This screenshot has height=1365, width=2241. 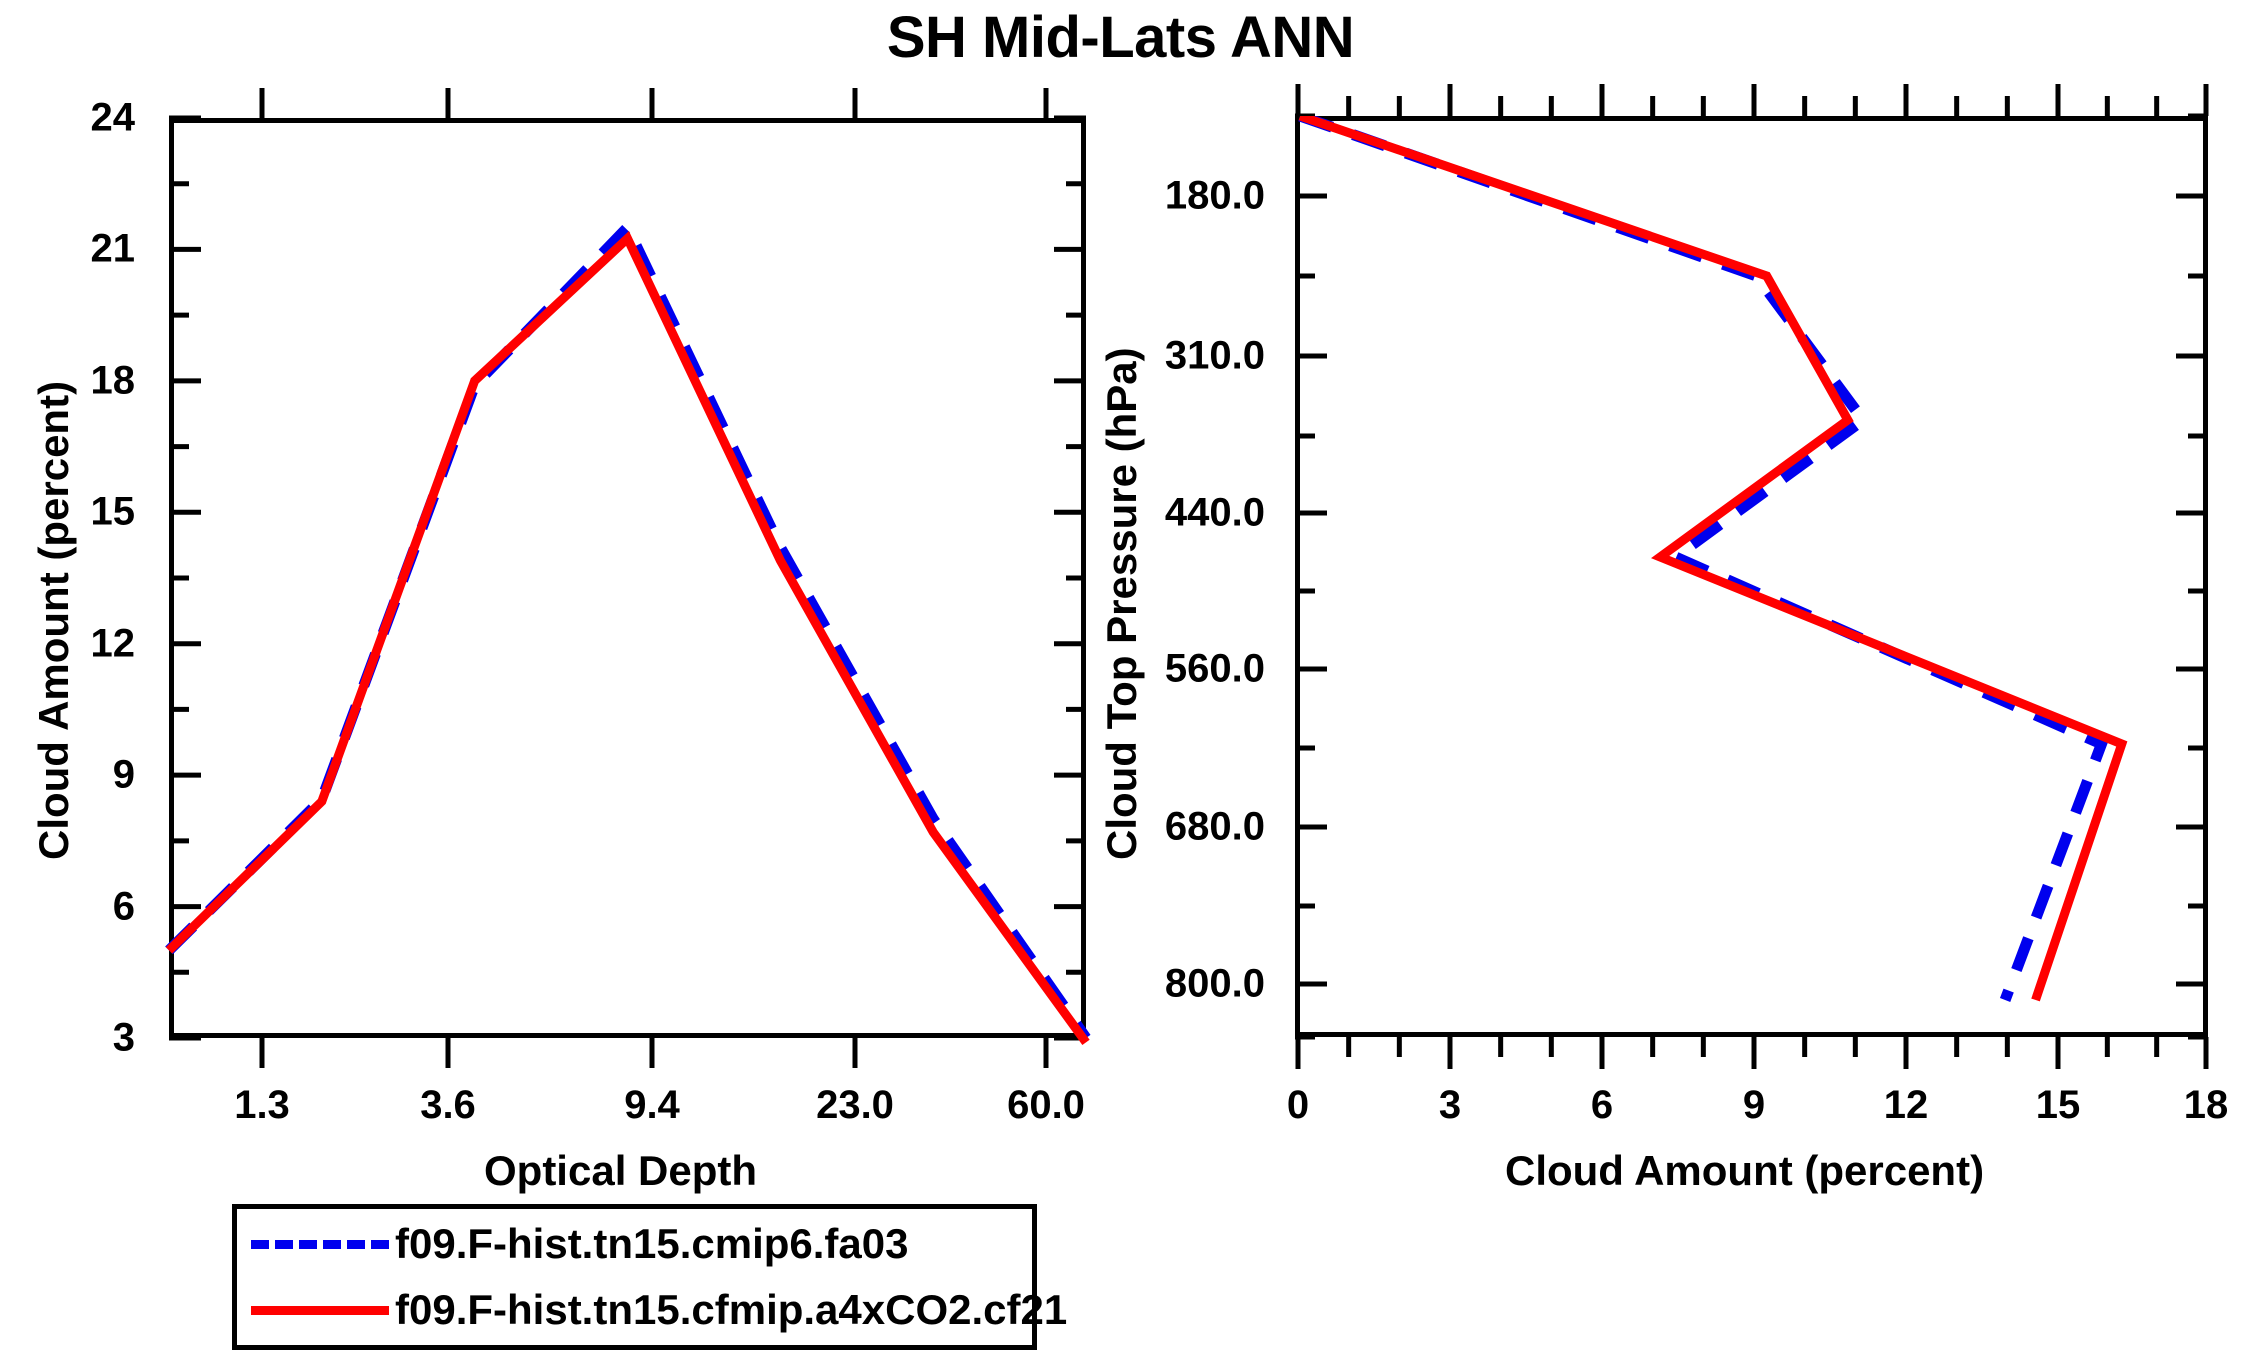 What do you see at coordinates (123, 1037) in the screenshot?
I see `left-ytick-label: 3` at bounding box center [123, 1037].